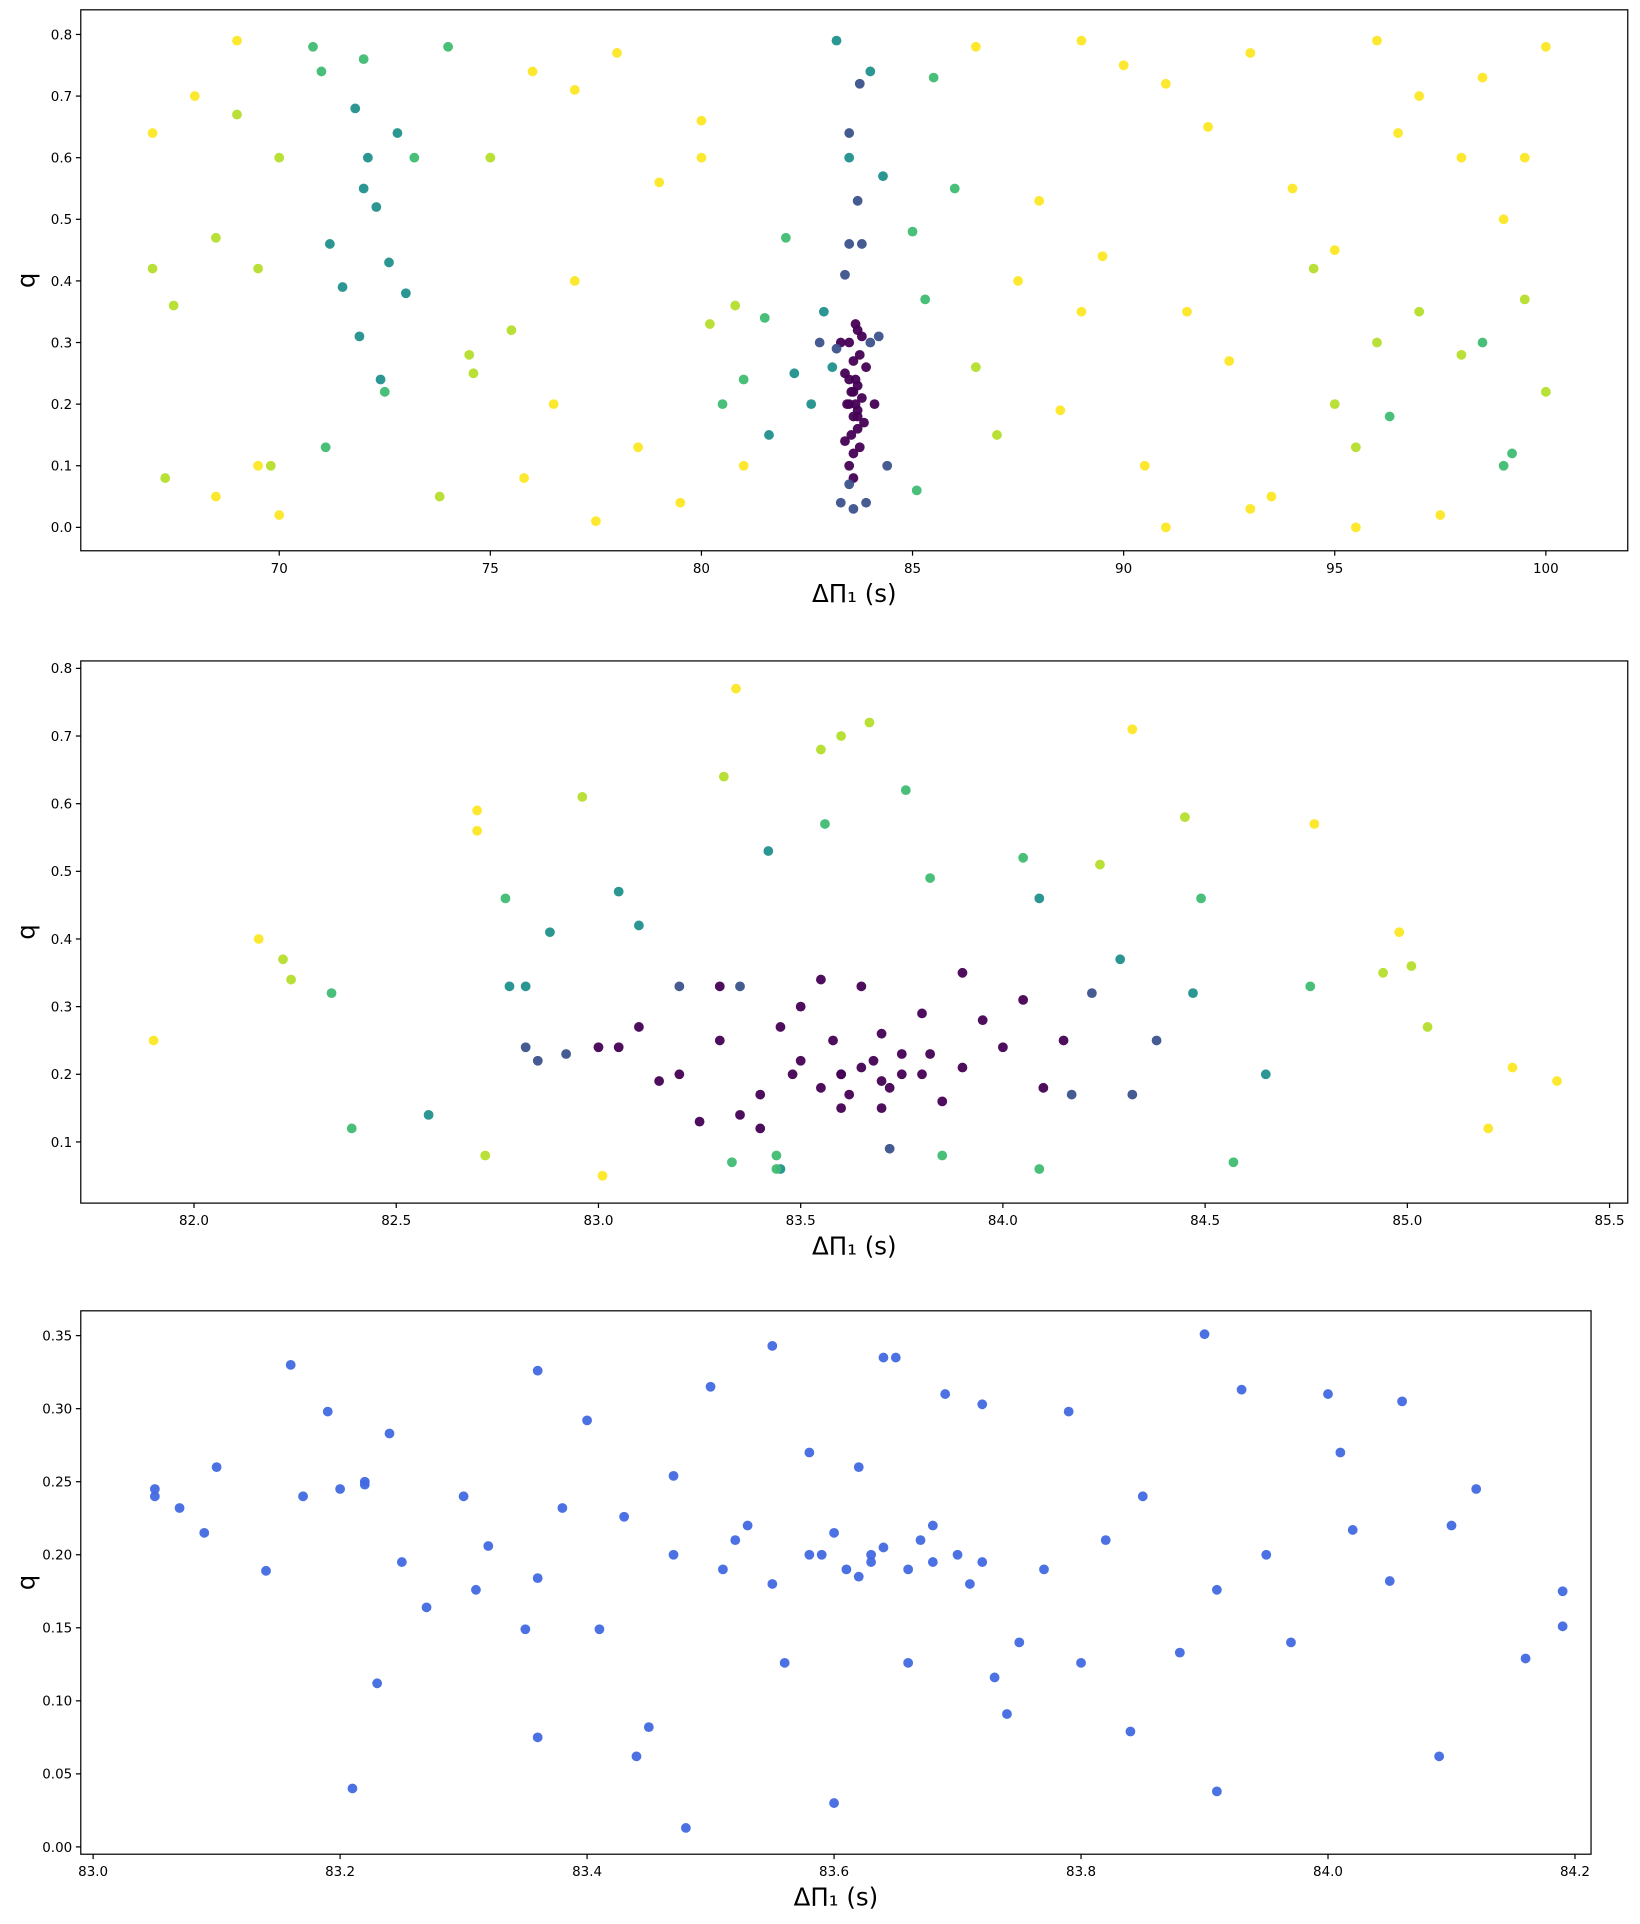 This screenshot has height=1924, width=1640. Describe the element at coordinates (61, 282) in the screenshot. I see `y-tick-label: 0.4` at that location.